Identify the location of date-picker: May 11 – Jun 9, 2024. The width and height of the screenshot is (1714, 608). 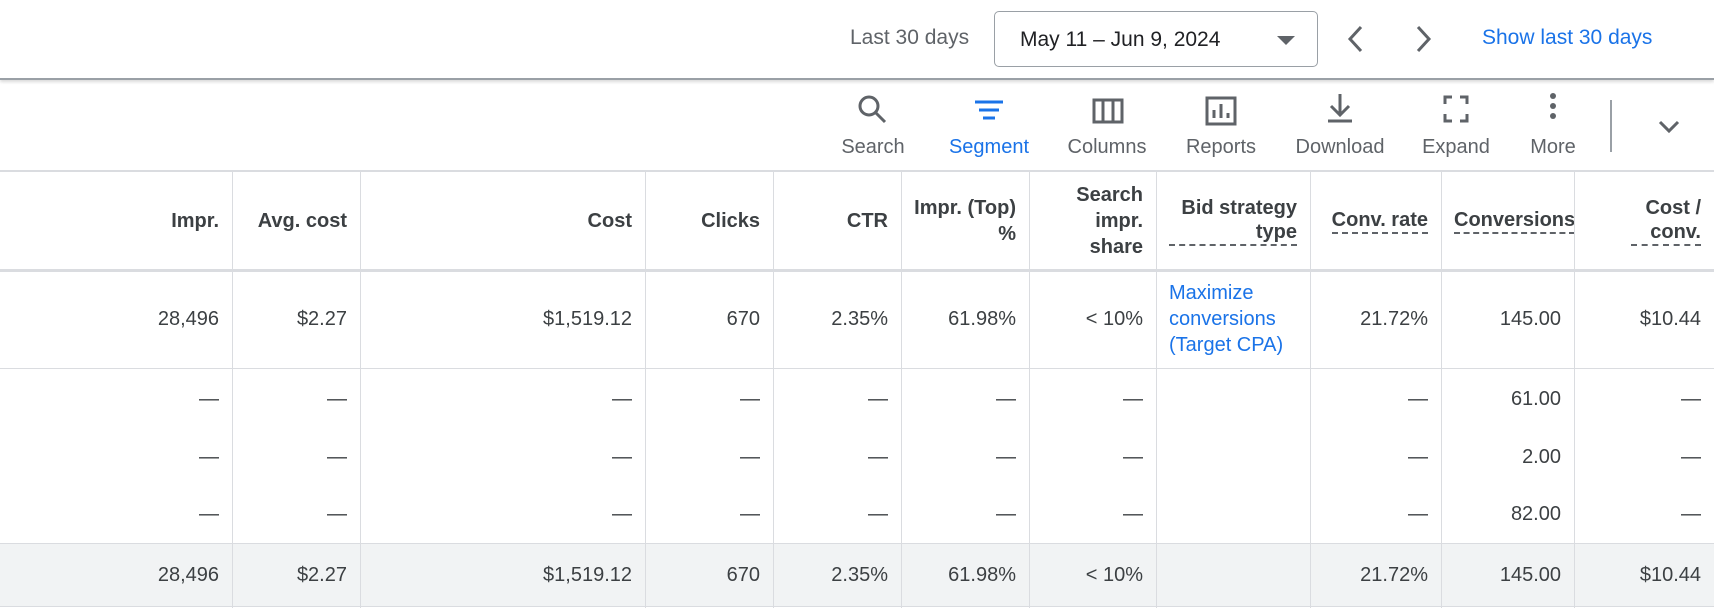
(1156, 39).